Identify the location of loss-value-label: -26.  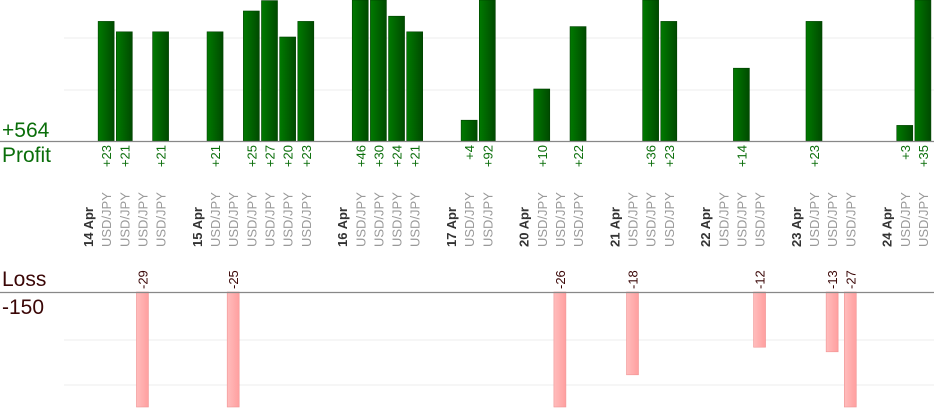
(560, 279).